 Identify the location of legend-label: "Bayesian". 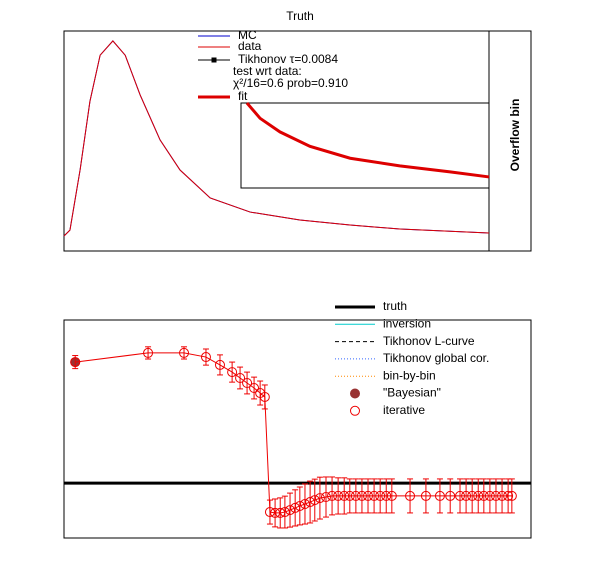
(412, 393).